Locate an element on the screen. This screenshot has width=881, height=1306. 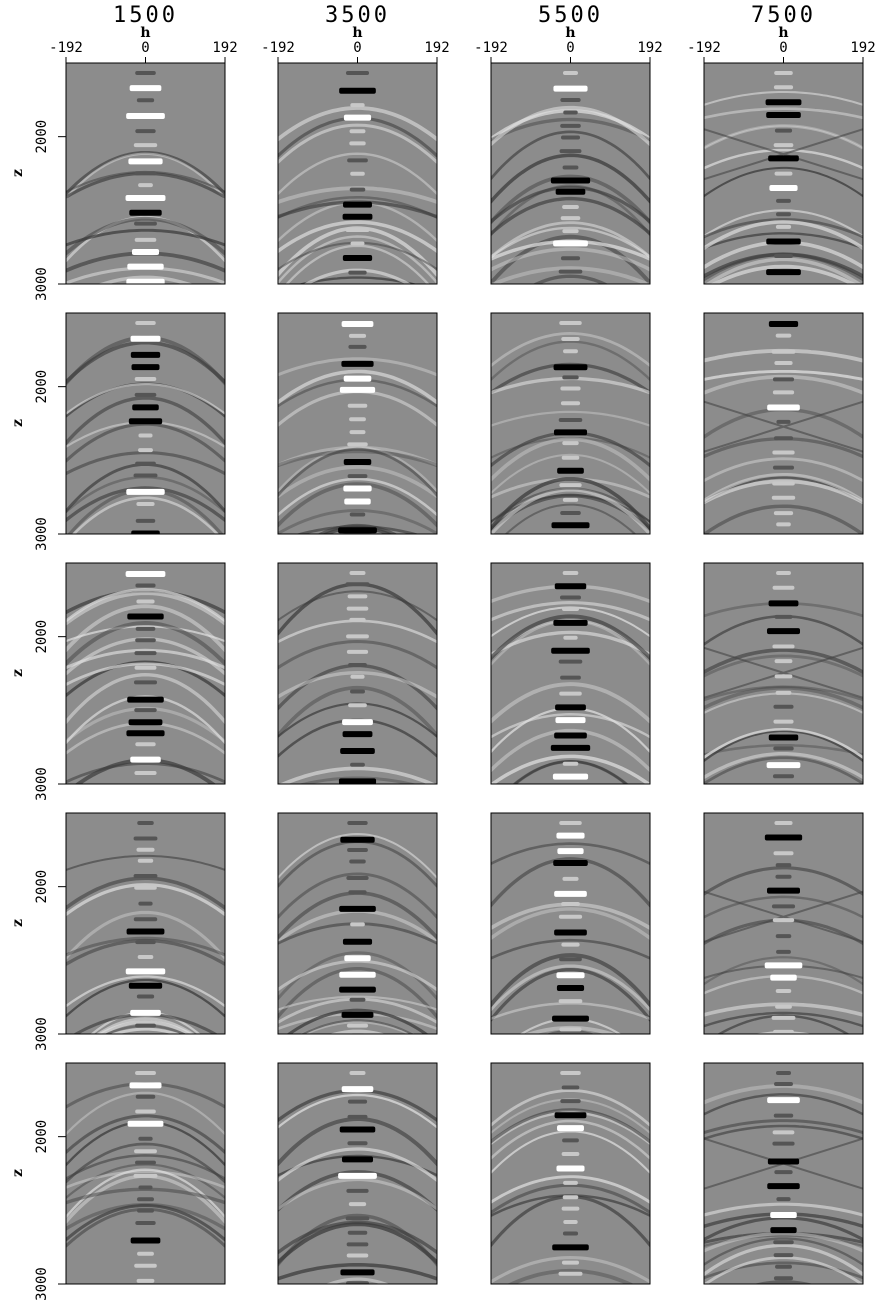
h-axis-label: h is located at coordinates (357, 33).